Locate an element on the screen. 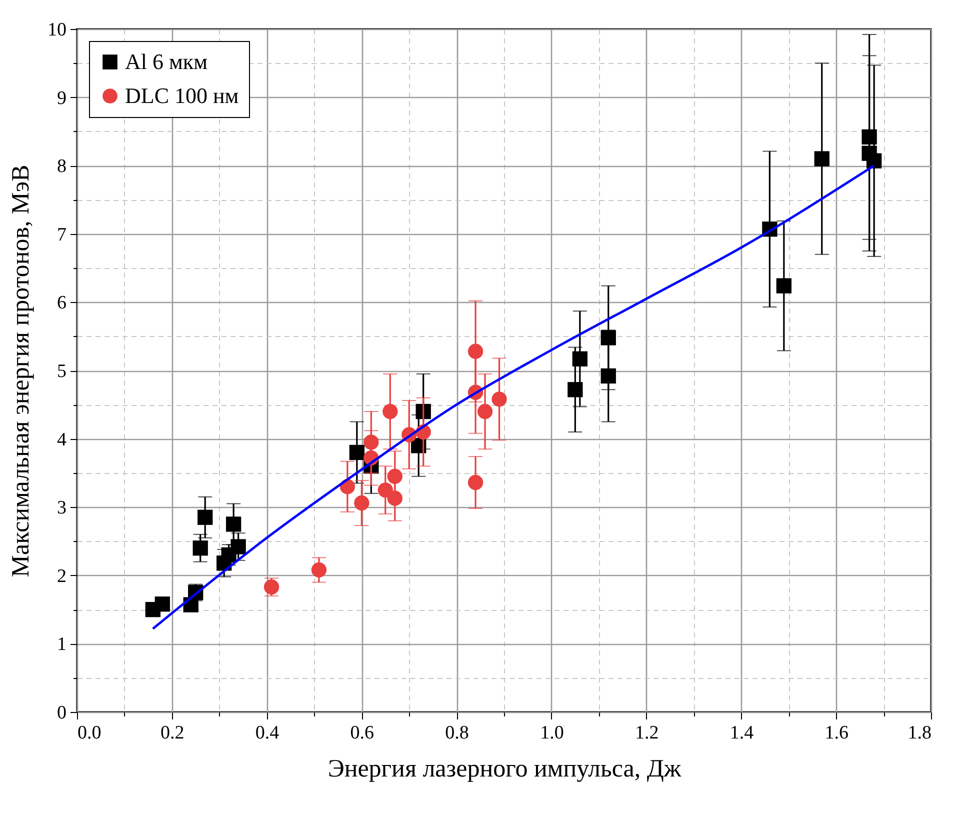 The image size is (974, 819). y-tick-label: 1 is located at coordinates (61, 645).